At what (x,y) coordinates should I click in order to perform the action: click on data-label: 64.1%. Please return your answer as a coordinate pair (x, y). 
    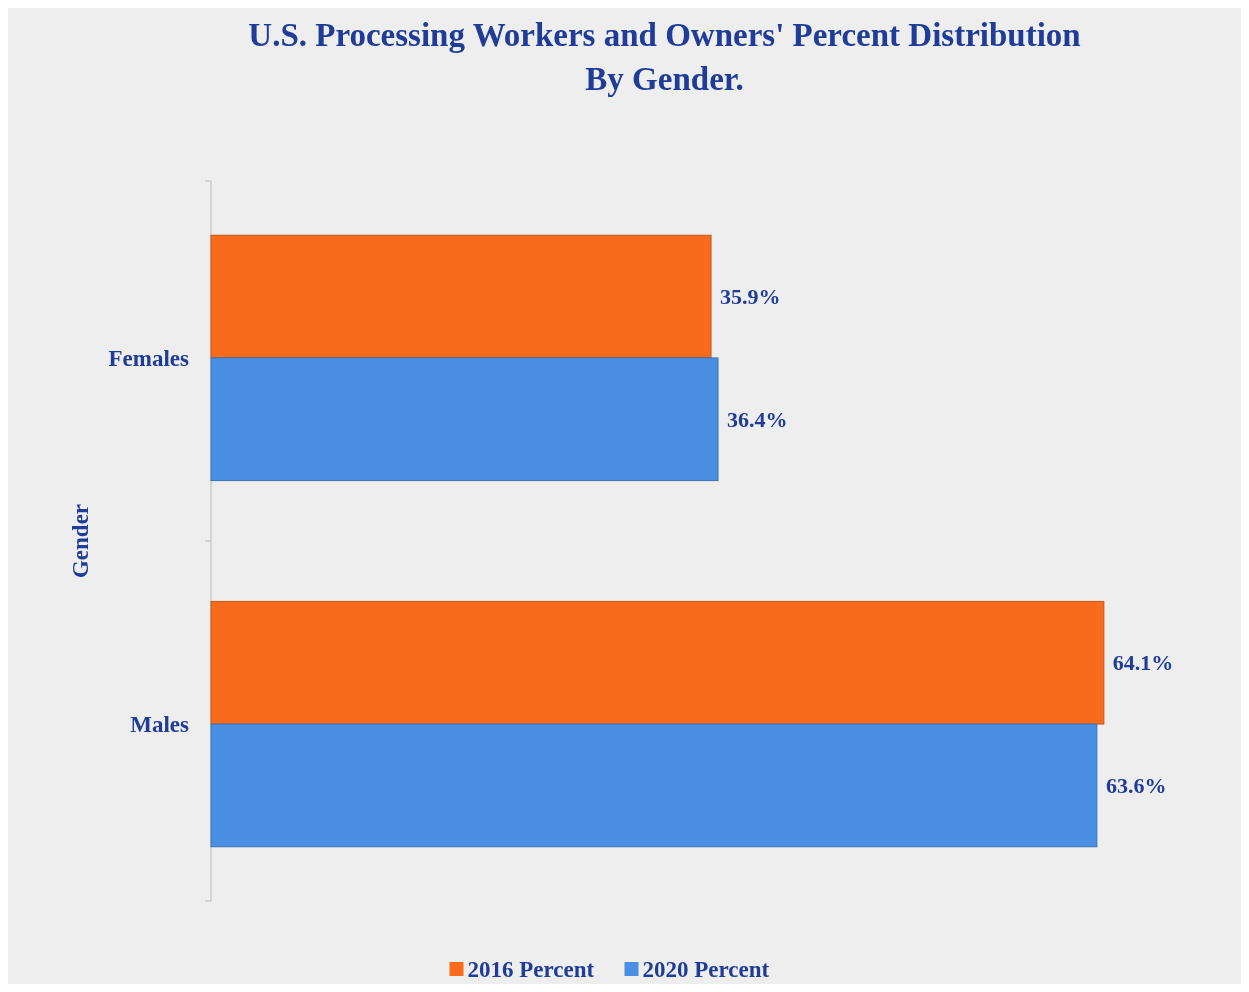
    Looking at the image, I should click on (1143, 663).